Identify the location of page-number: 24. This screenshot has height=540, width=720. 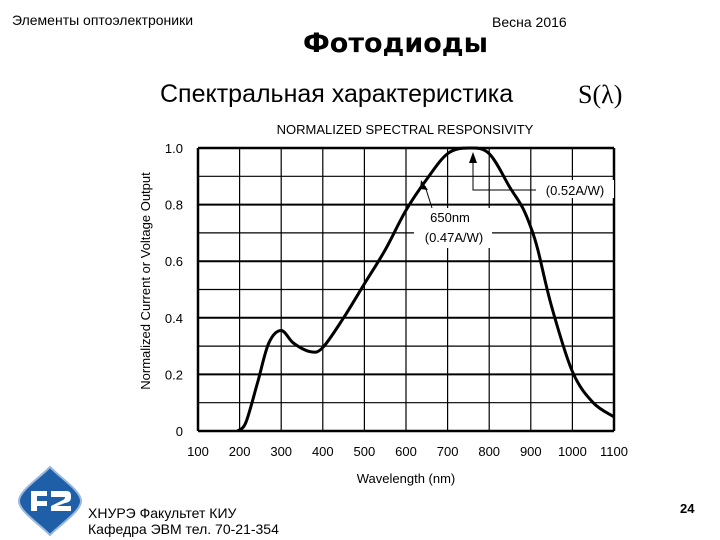
(687, 508).